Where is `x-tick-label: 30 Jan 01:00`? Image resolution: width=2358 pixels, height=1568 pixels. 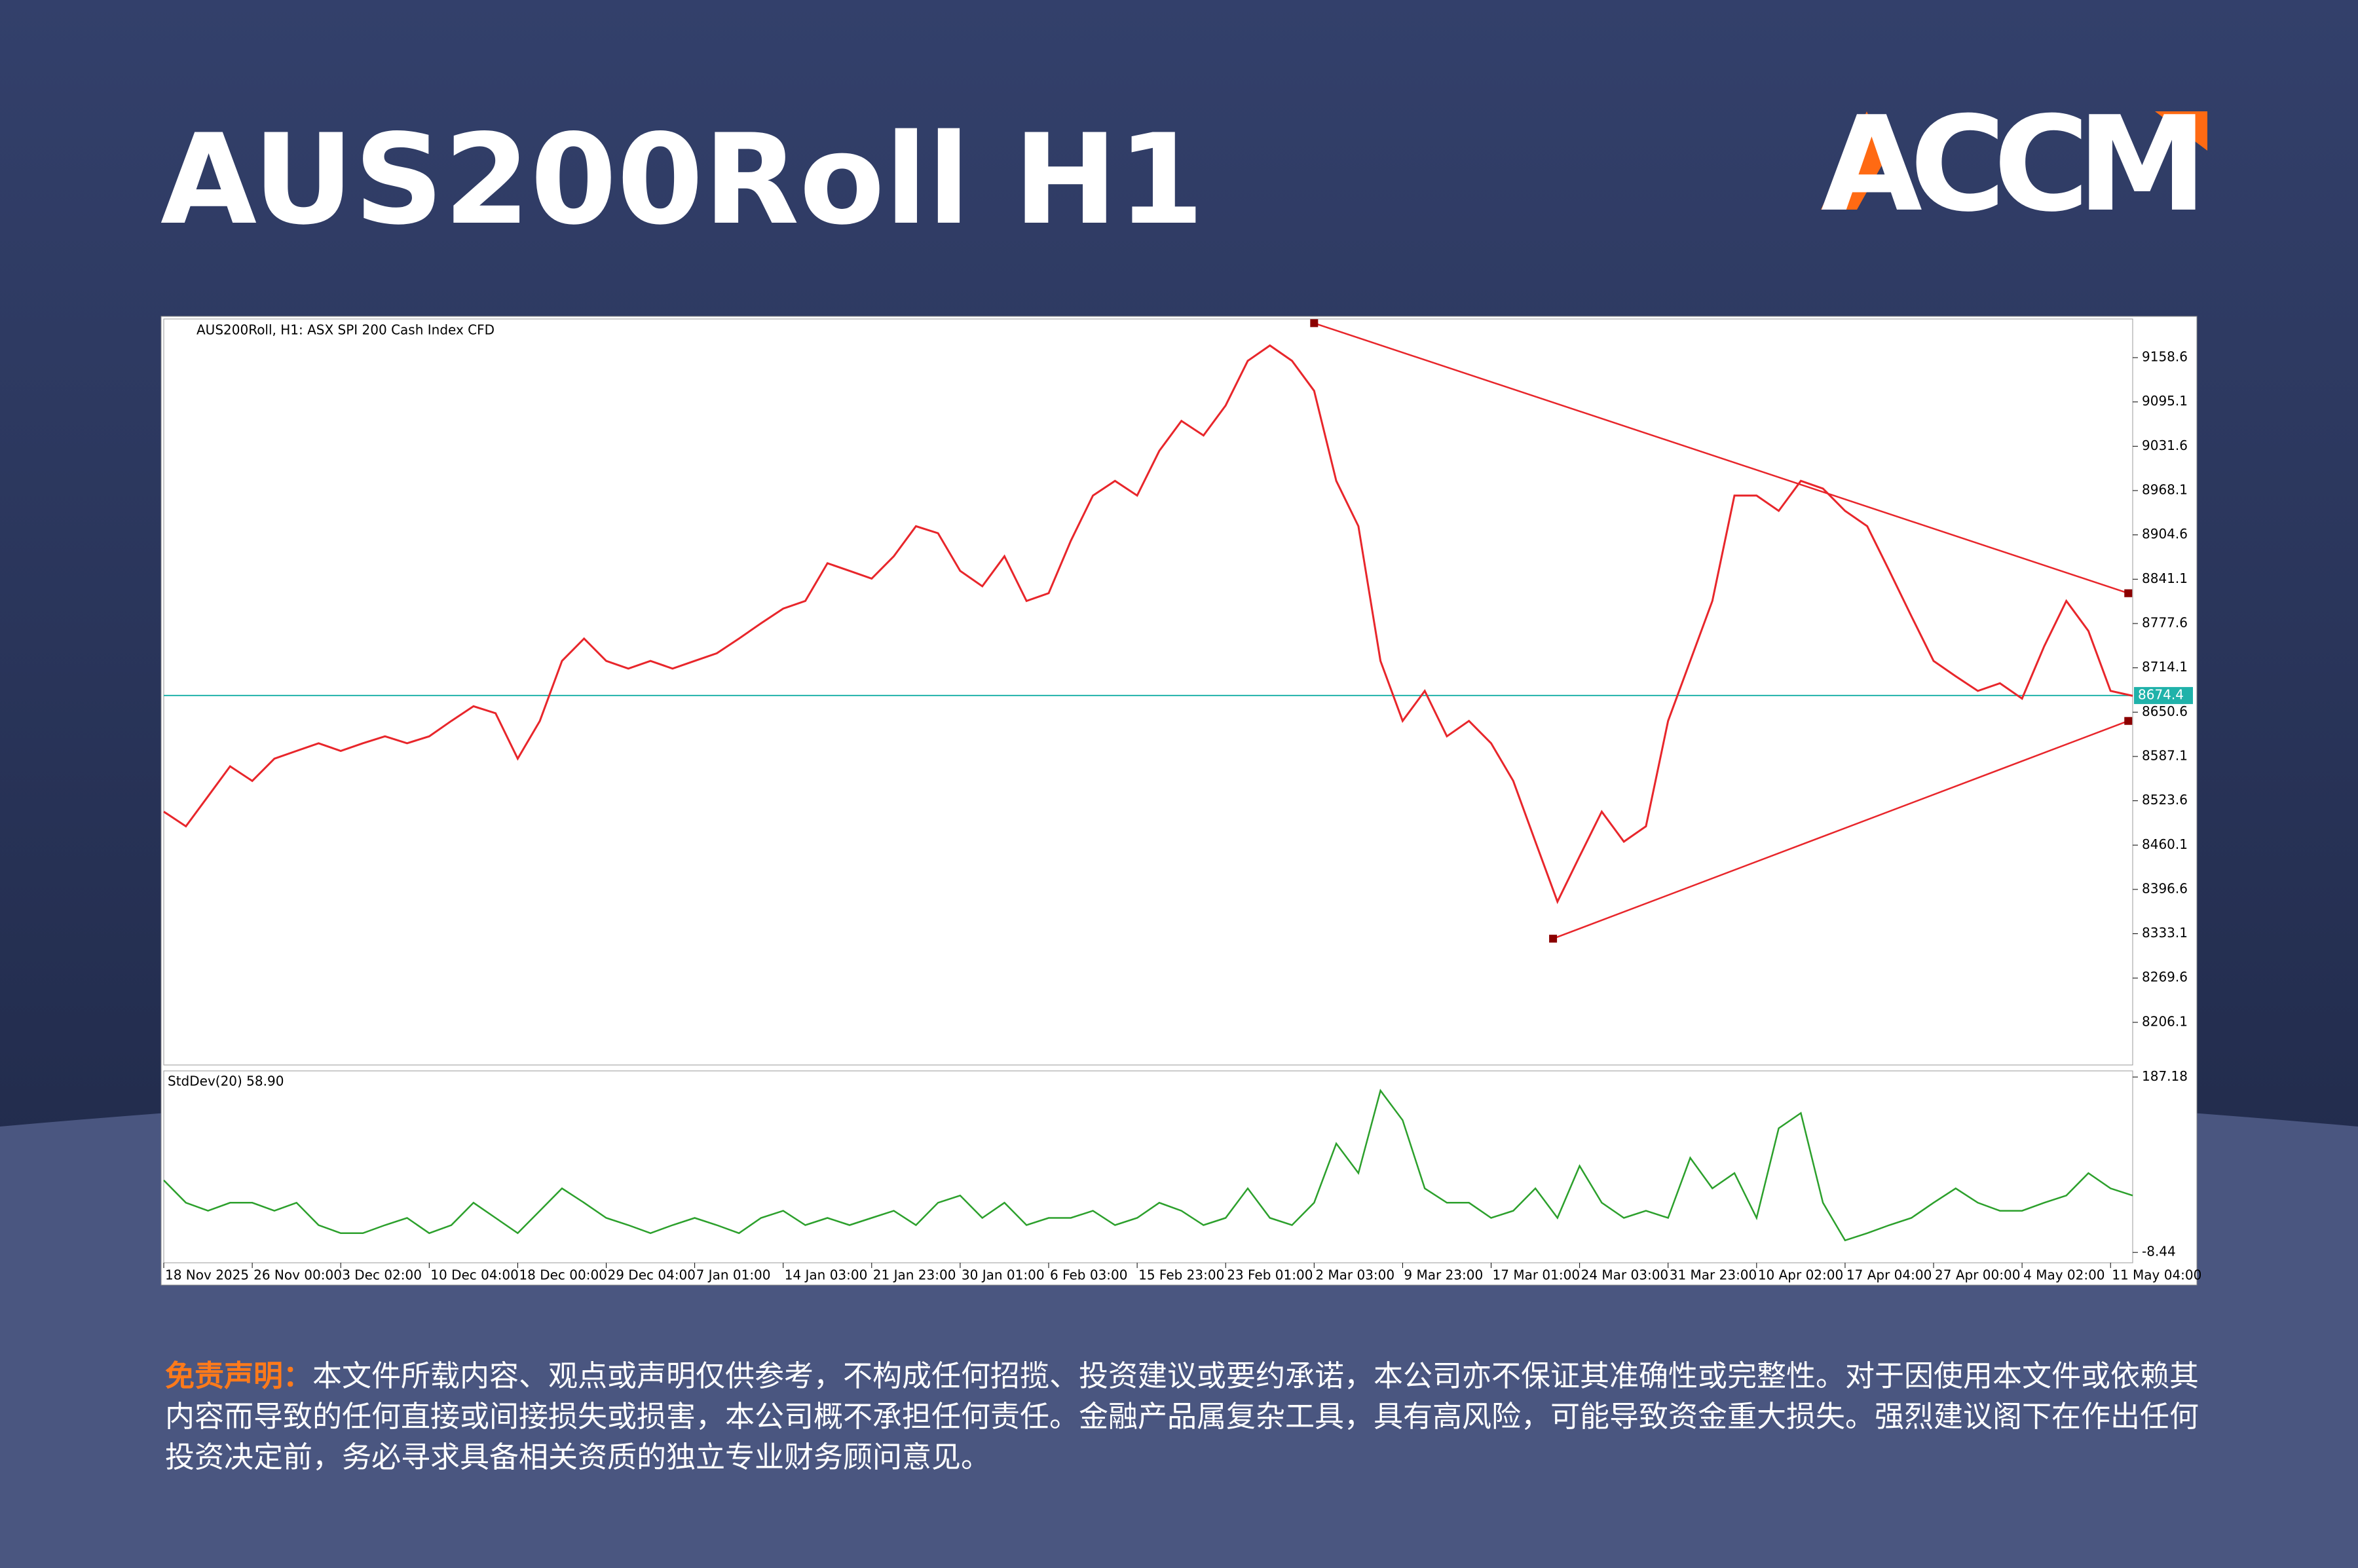 x-tick-label: 30 Jan 01:00 is located at coordinates (1004, 1275).